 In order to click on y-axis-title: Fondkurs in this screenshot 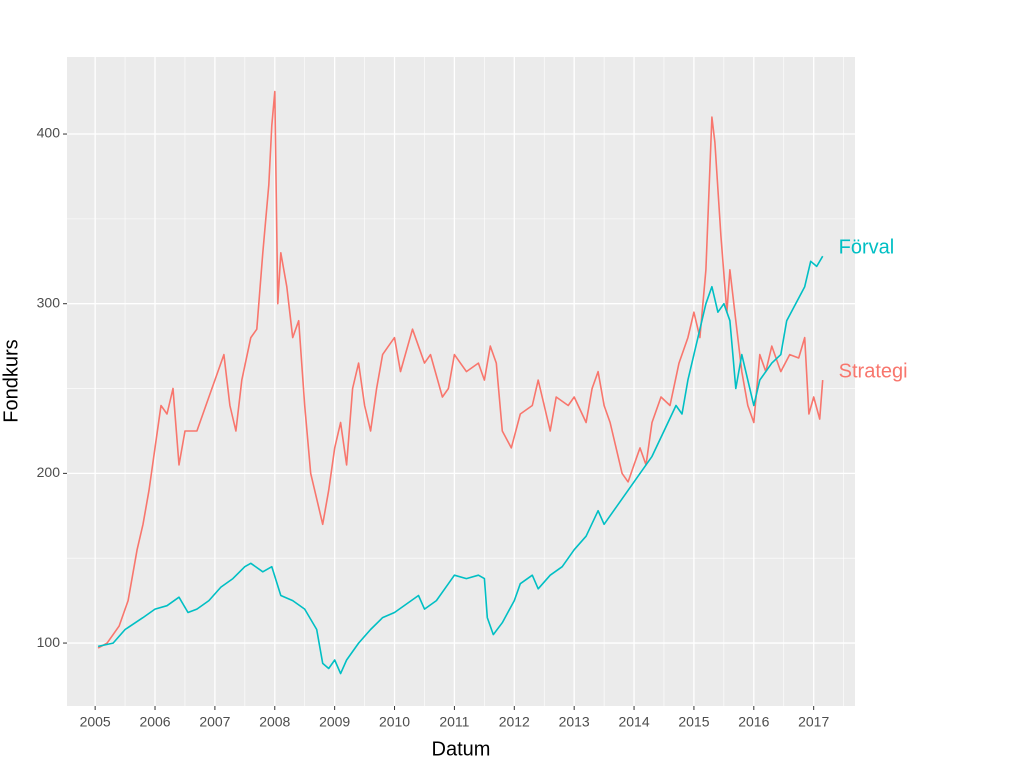, I will do `click(11, 380)`.